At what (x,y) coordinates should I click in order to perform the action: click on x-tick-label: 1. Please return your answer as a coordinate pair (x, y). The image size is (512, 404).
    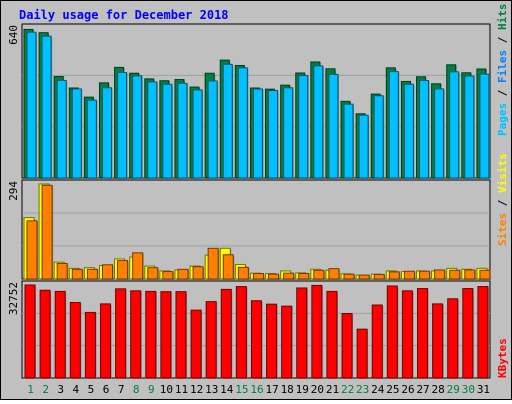
    Looking at the image, I should click on (30, 389).